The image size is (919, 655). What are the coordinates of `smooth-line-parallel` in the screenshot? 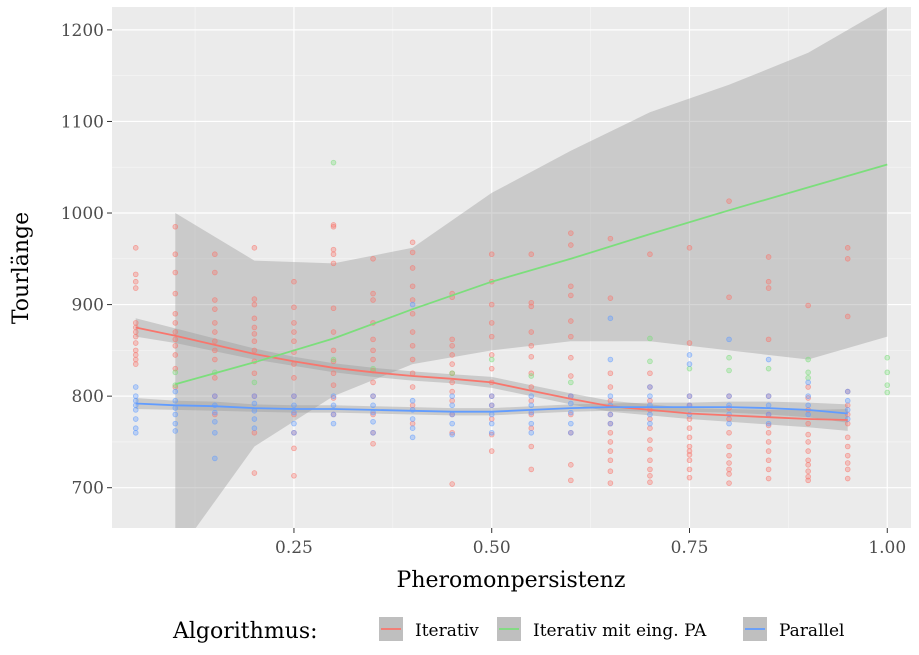 It's located at (491, 408).